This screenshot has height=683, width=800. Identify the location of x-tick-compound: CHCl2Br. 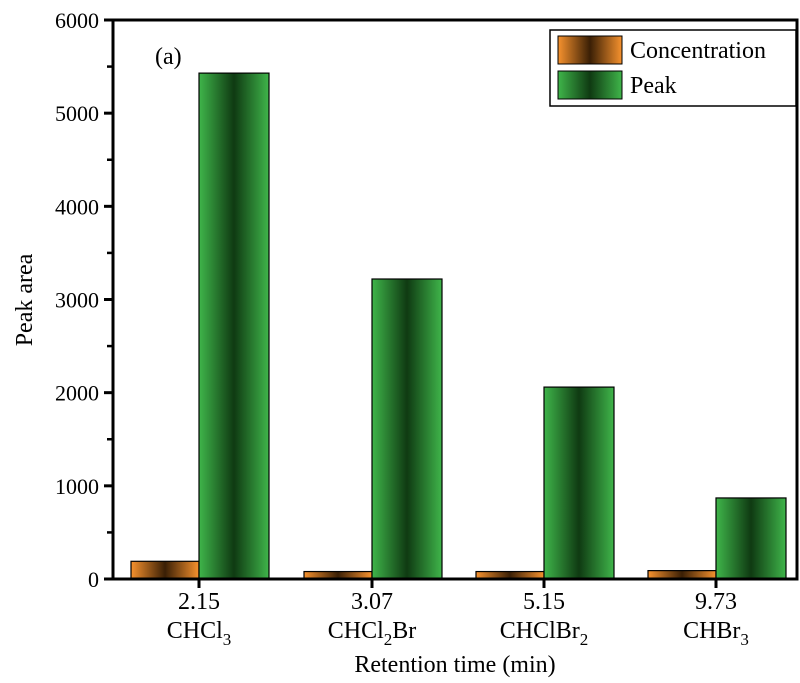
(372, 633).